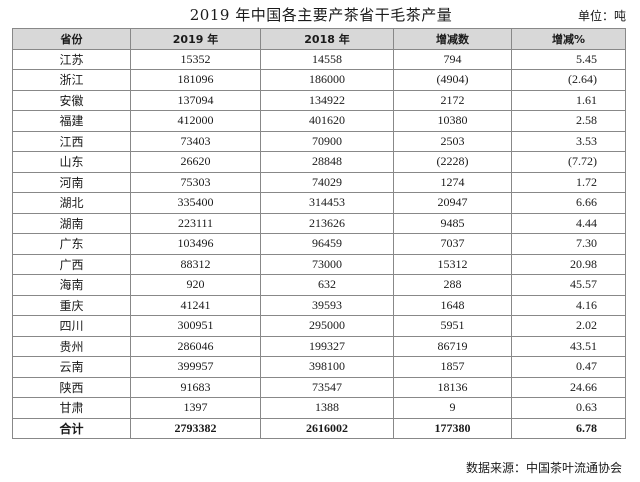 This screenshot has height=482, width=640. What do you see at coordinates (327, 326) in the screenshot?
I see `cell-2018: 295000` at bounding box center [327, 326].